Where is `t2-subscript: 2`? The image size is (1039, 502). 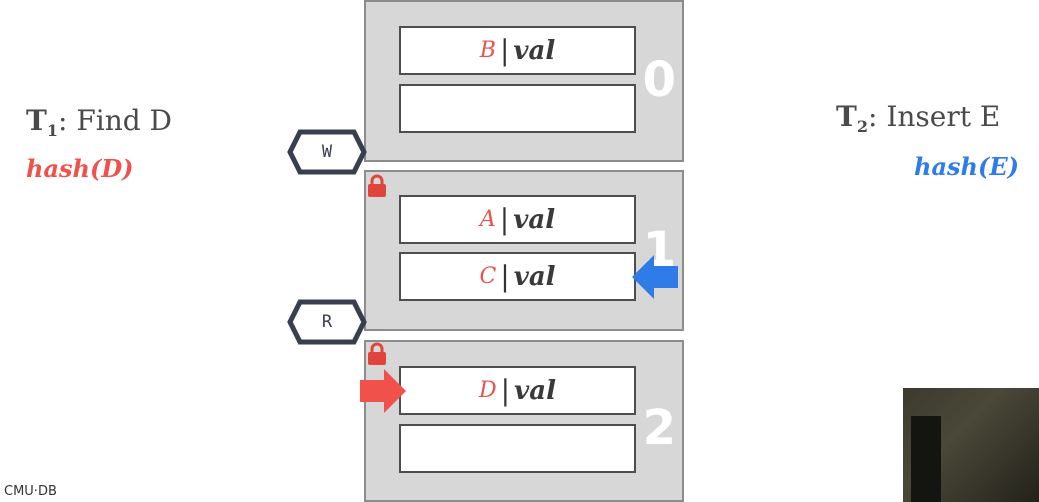 t2-subscript: 2 is located at coordinates (862, 126).